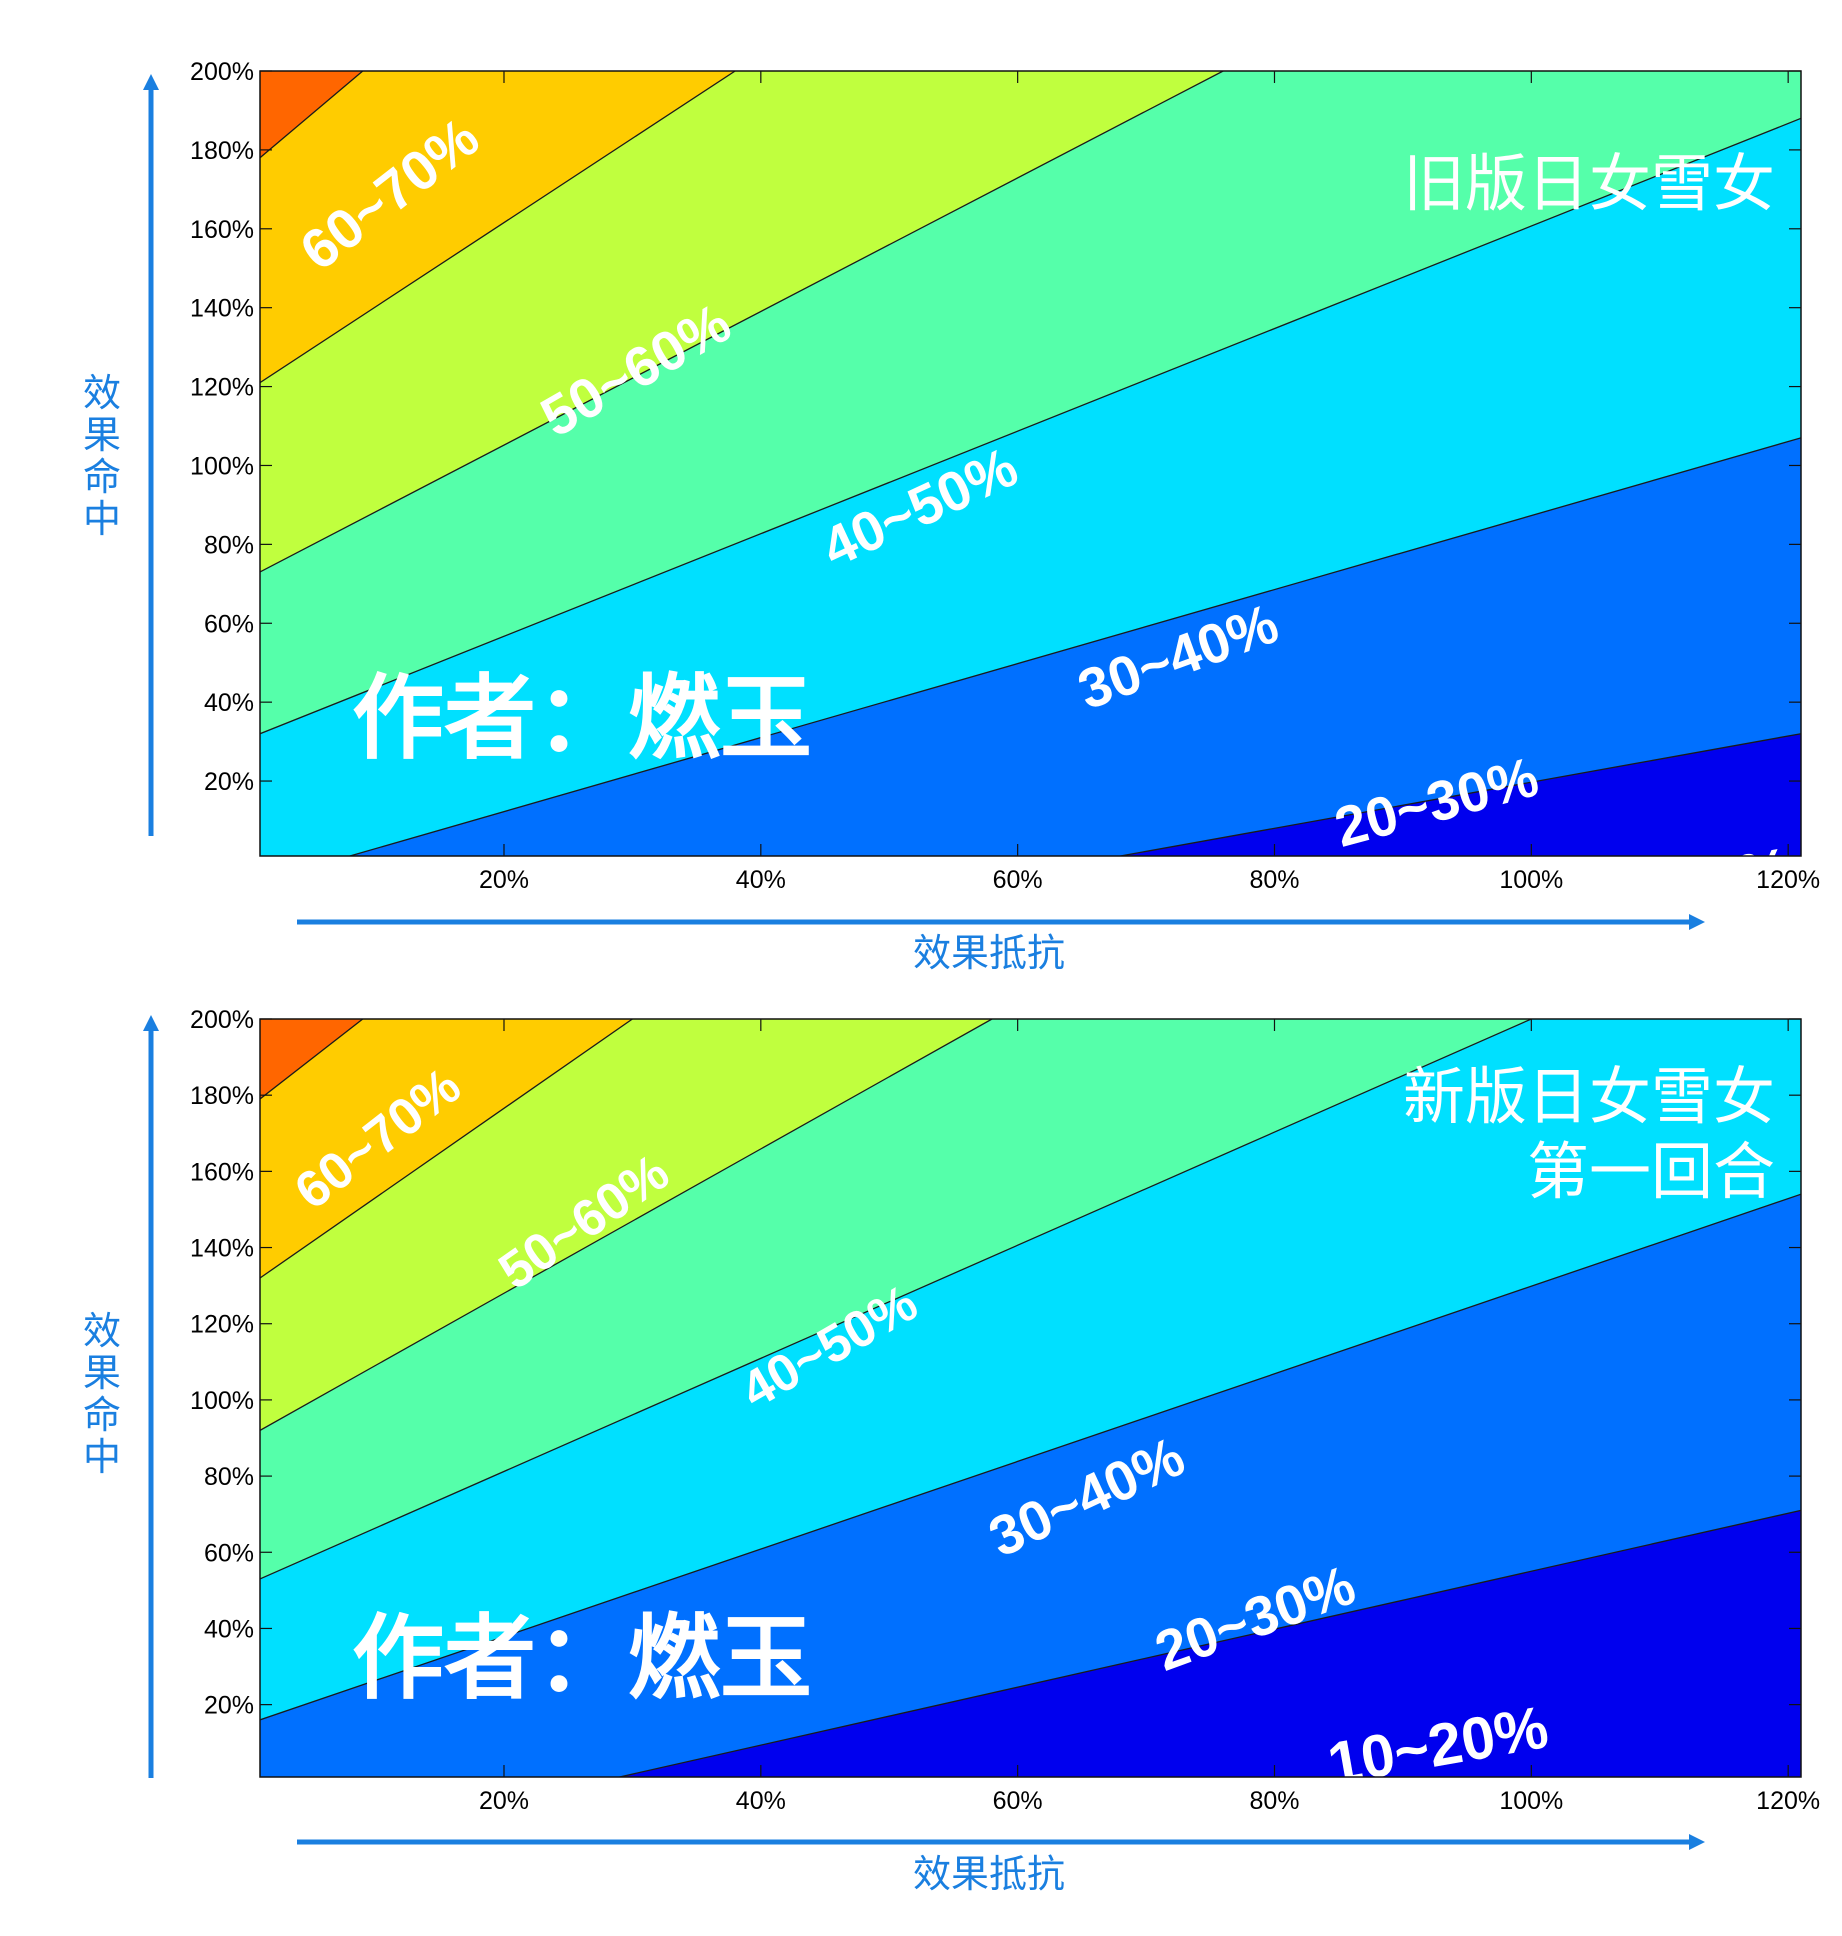 Image resolution: width=1842 pixels, height=1936 pixels. Describe the element at coordinates (1589, 1096) in the screenshot. I see `chart-title-overlay: 新版日女雪女` at that location.